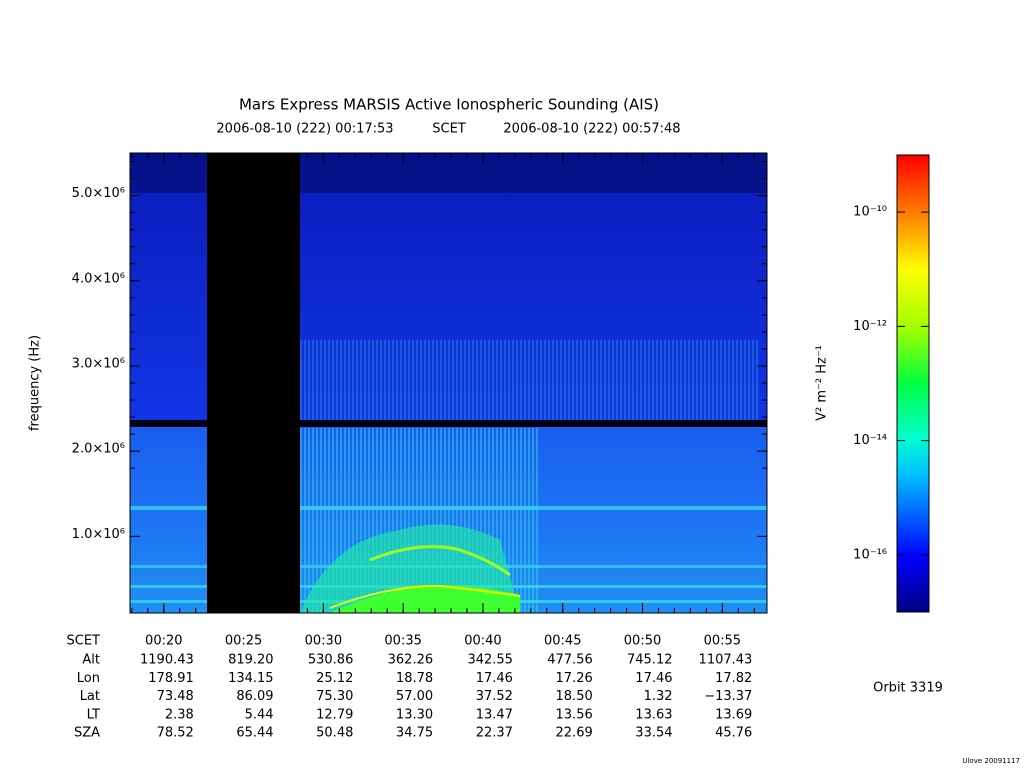  Describe the element at coordinates (570, 660) in the screenshot. I see `ephemeris-value: 477.56` at that location.